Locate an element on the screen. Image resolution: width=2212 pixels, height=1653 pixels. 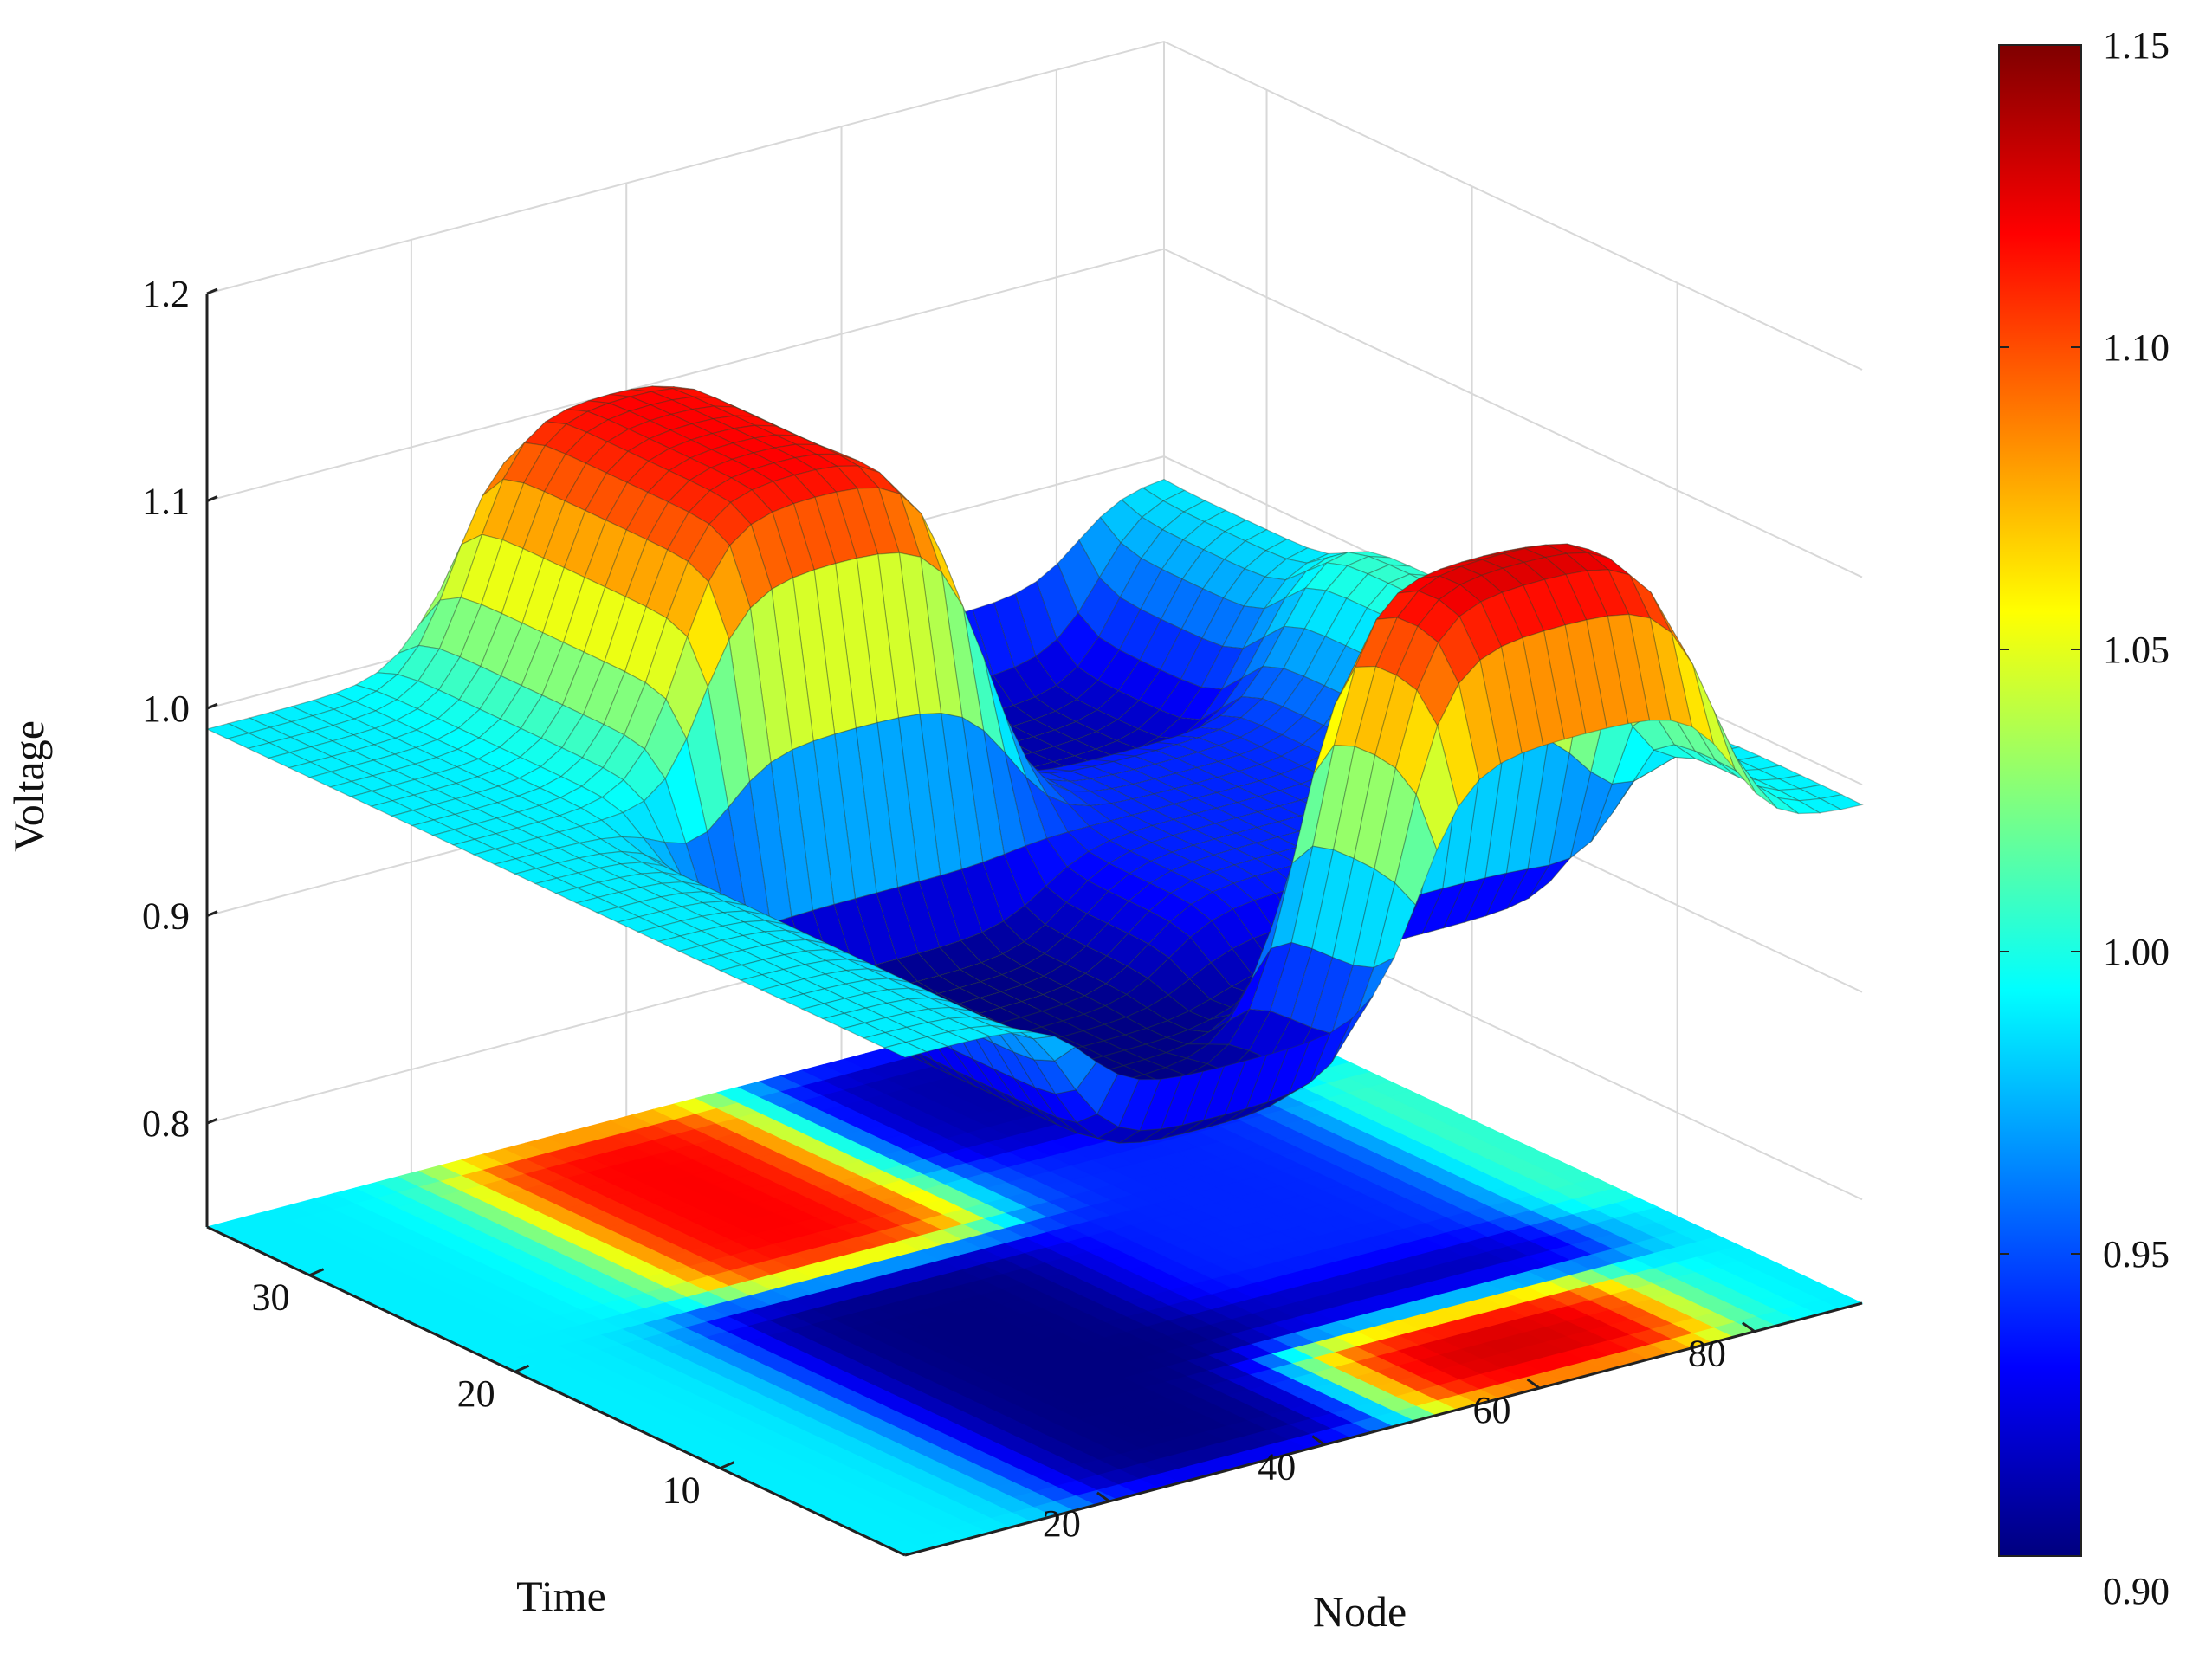
colorbar-ticks: 1.15 1.10 1.05 1.00 0.95 0.90 is located at coordinates (2084, 818).